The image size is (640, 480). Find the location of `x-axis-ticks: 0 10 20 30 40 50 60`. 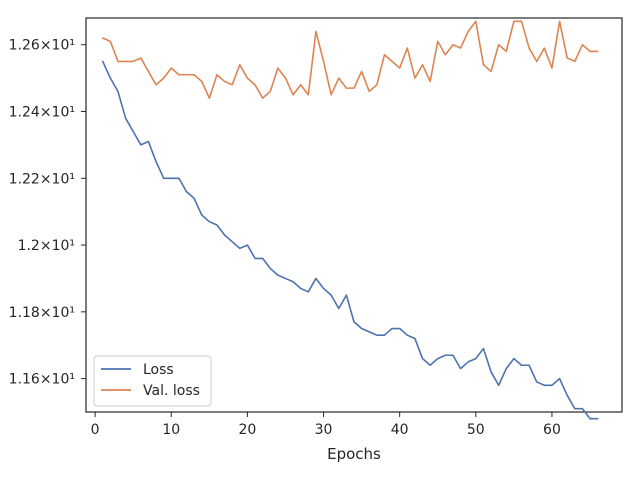

x-axis-ticks: 0 10 20 30 40 50 60 is located at coordinates (326, 425).